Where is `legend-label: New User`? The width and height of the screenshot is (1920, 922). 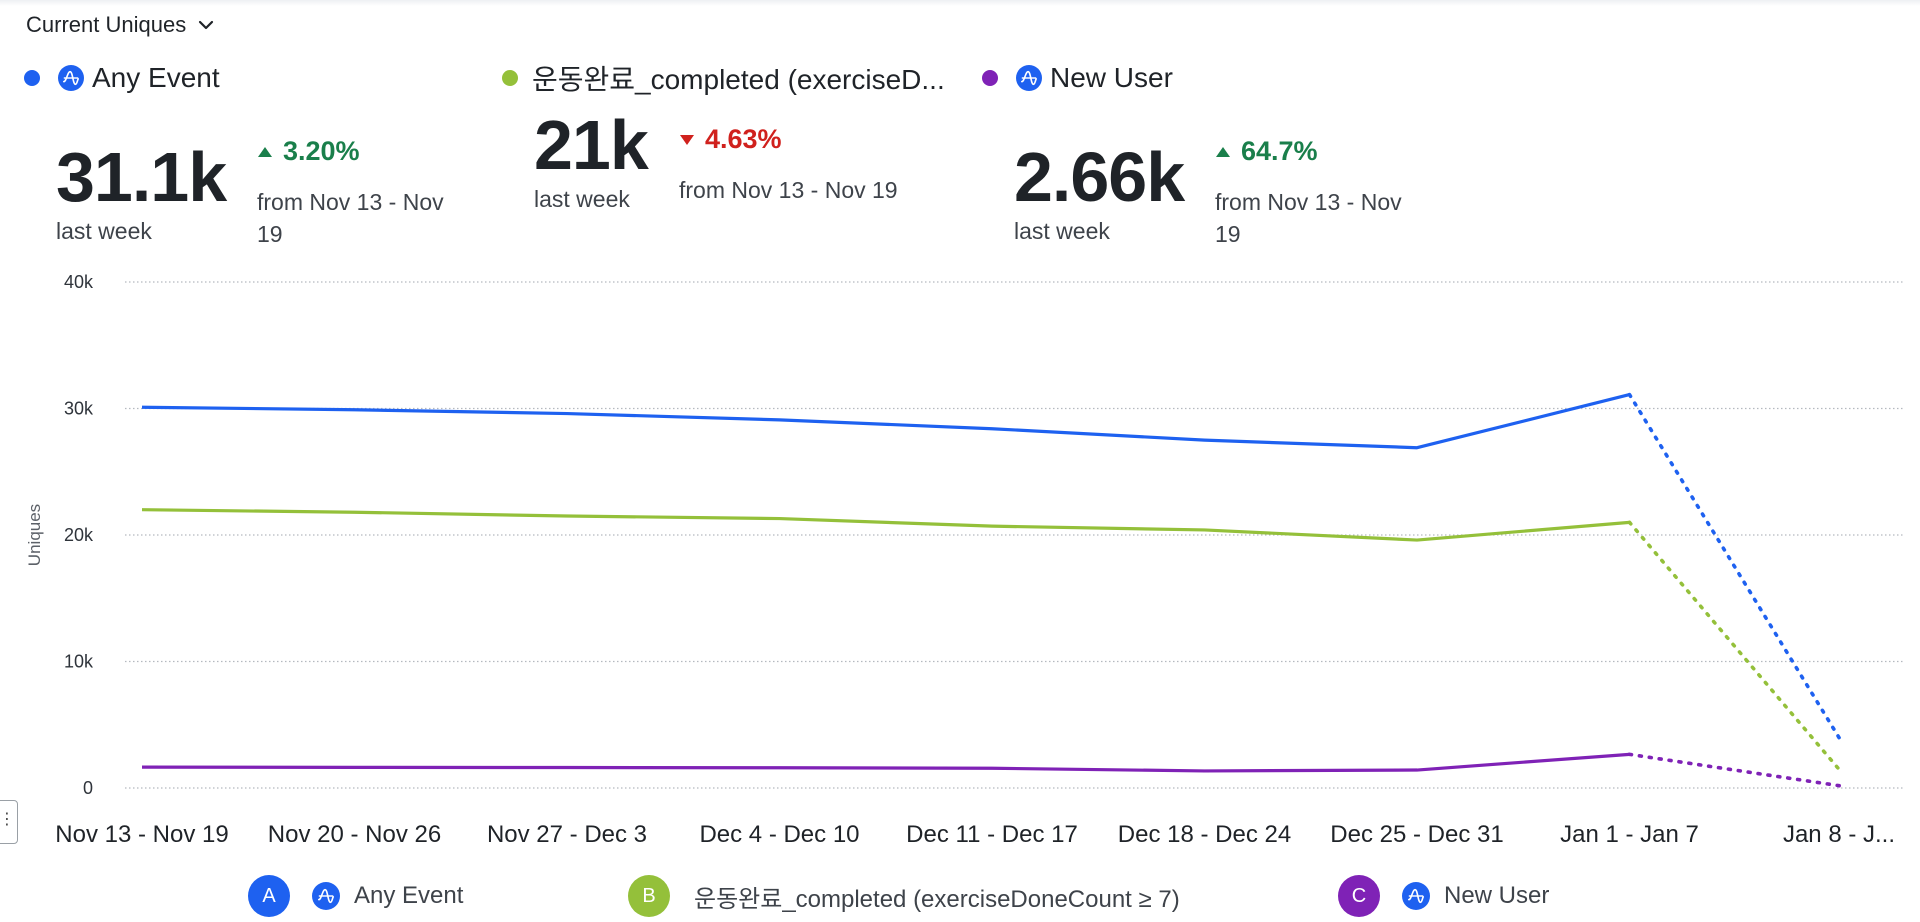
legend-label: New User is located at coordinates (1497, 895).